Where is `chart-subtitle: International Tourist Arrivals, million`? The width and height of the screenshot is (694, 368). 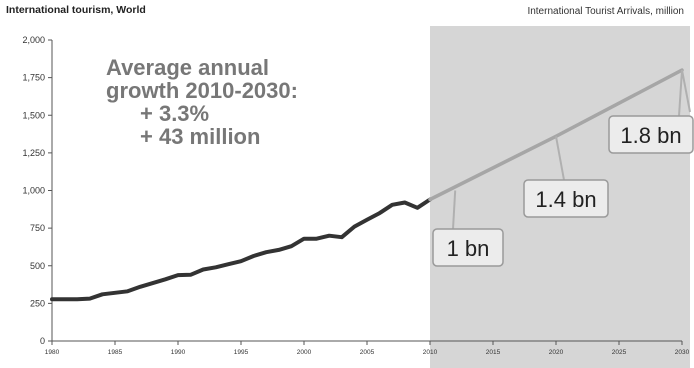 chart-subtitle: International Tourist Arrivals, million is located at coordinates (605, 11).